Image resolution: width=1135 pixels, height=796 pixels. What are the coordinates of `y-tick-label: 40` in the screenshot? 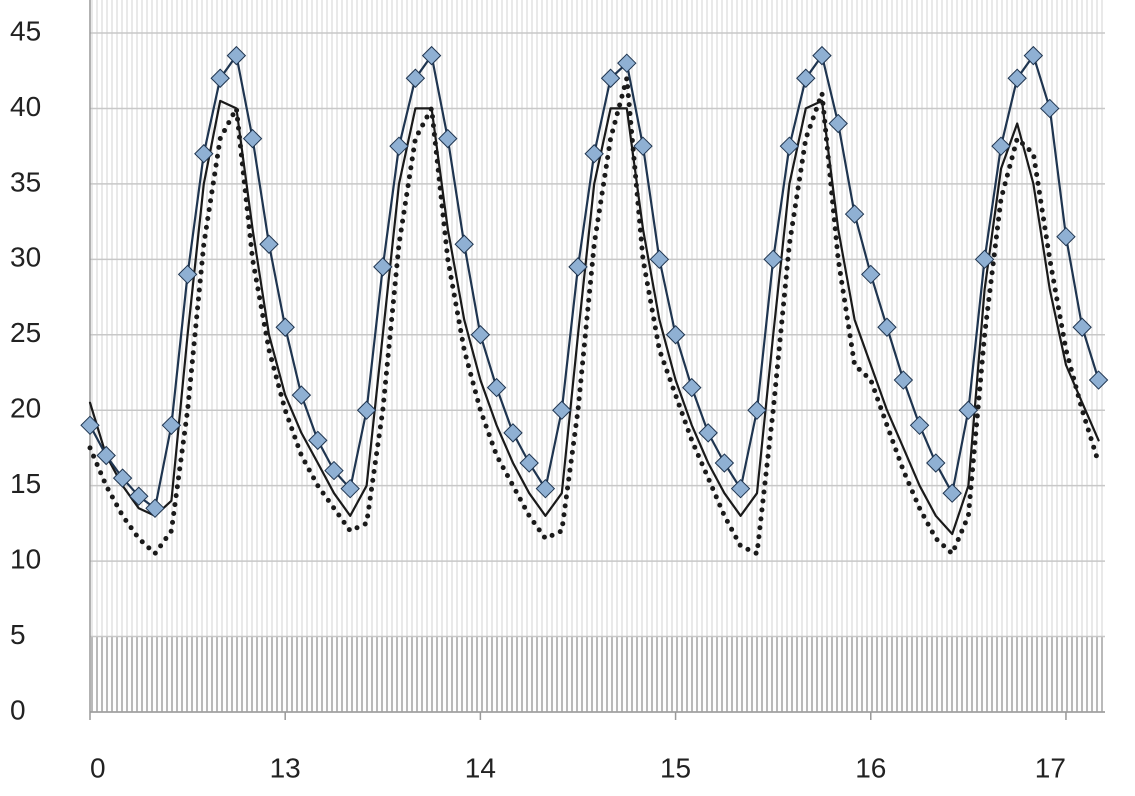 It's located at (25, 106).